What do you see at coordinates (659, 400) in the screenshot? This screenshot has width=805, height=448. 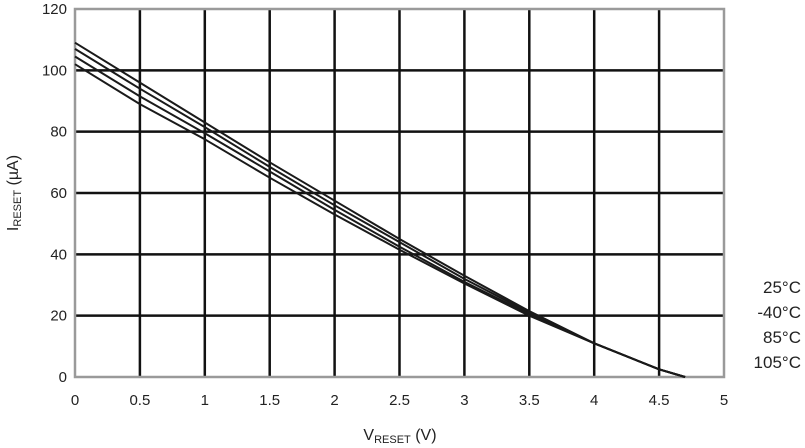 I see `x-tick-label: 4.5` at bounding box center [659, 400].